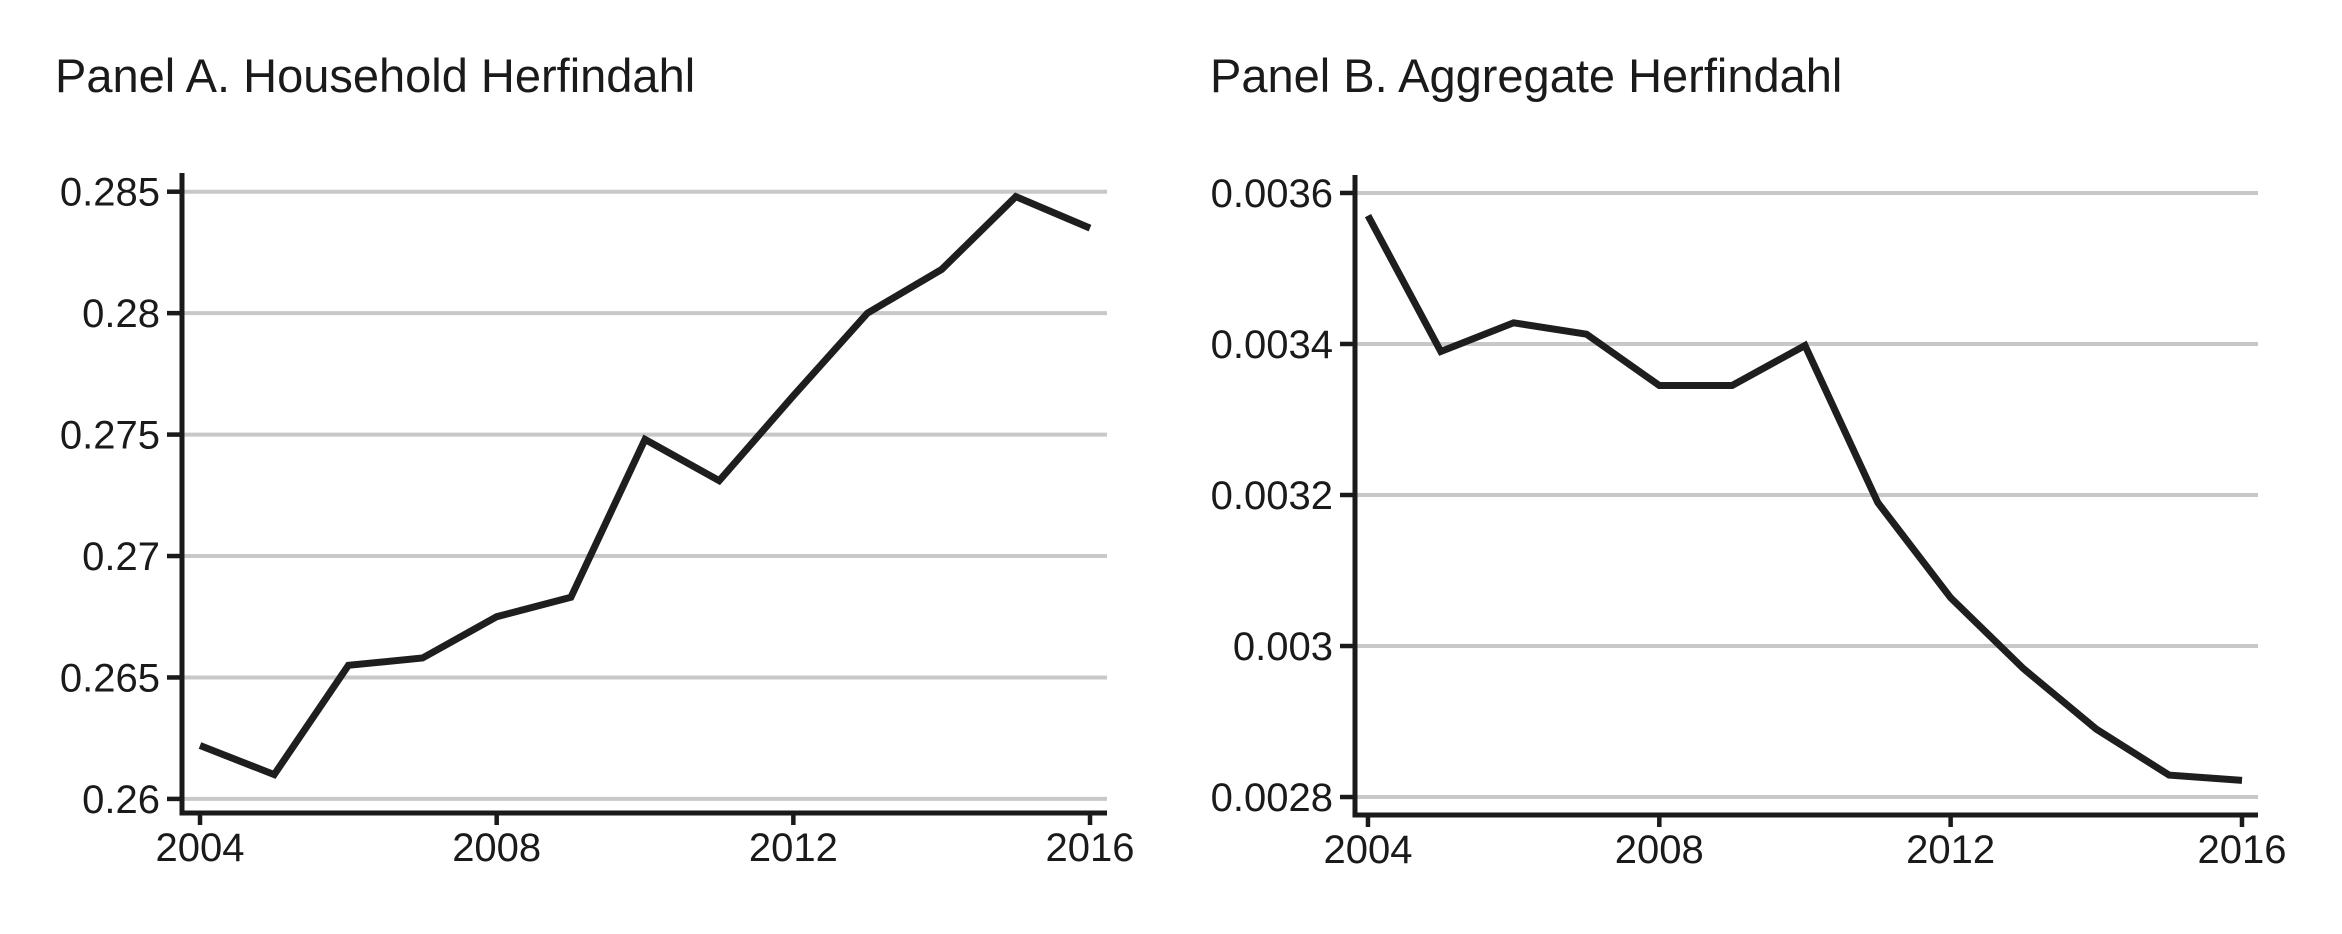 Image resolution: width=2342 pixels, height=934 pixels. I want to click on panel-b-x-tick-label: 2012, so click(1950, 850).